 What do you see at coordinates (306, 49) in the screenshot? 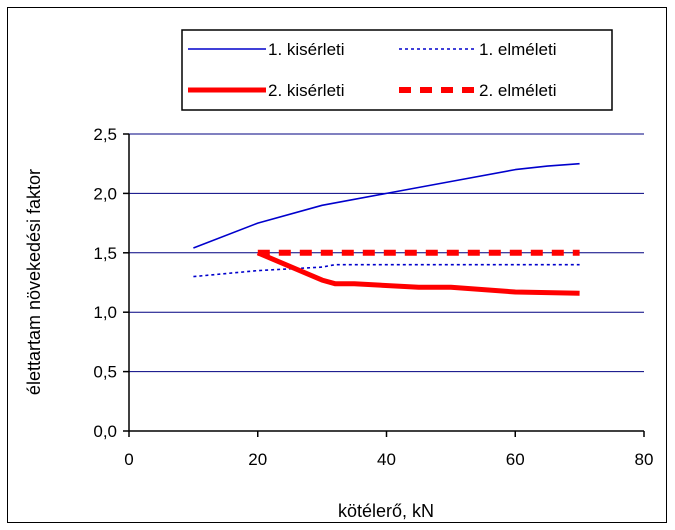
I see `legend-label: 1. kisérleti` at bounding box center [306, 49].